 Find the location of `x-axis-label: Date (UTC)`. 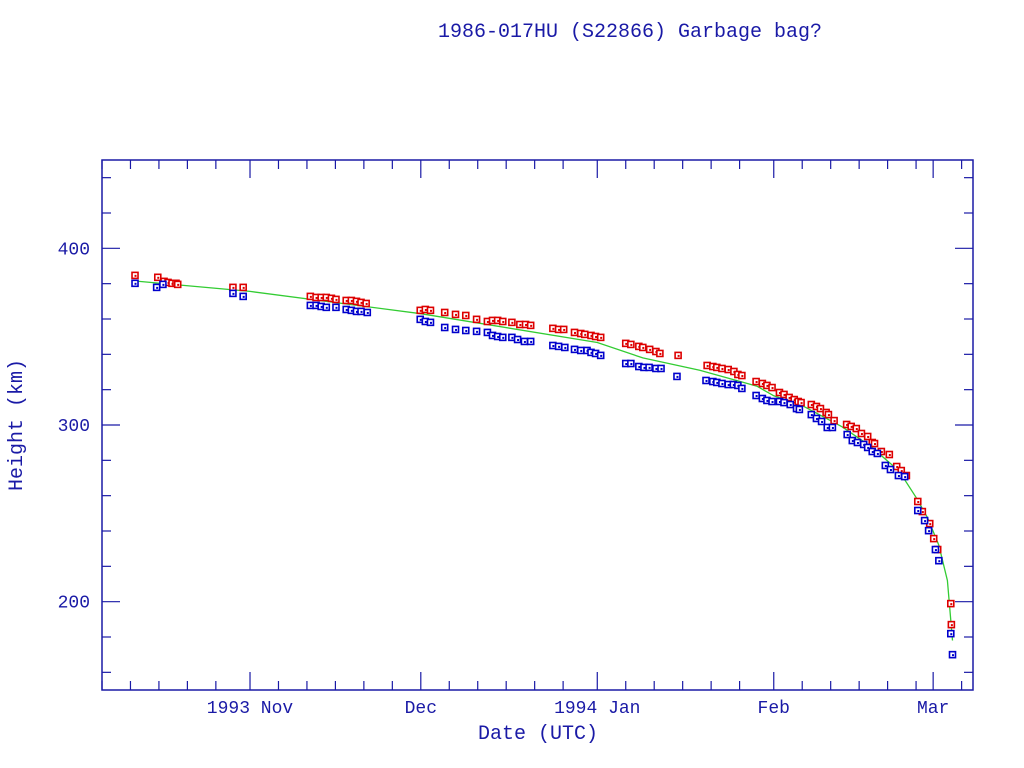

x-axis-label: Date (UTC) is located at coordinates (538, 734).